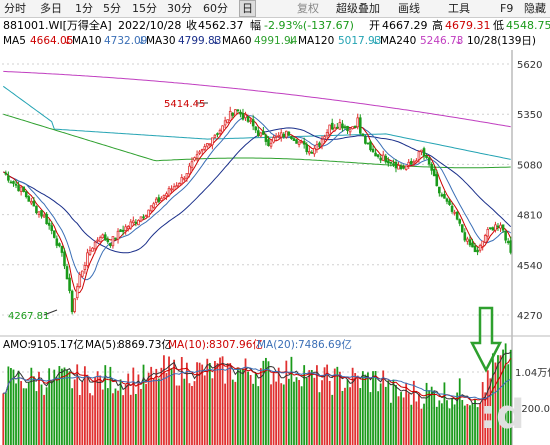 The width and height of the screenshot is (550, 445). Describe the element at coordinates (442, 41) in the screenshot. I see `ma240-value: 5246.73` at that location.